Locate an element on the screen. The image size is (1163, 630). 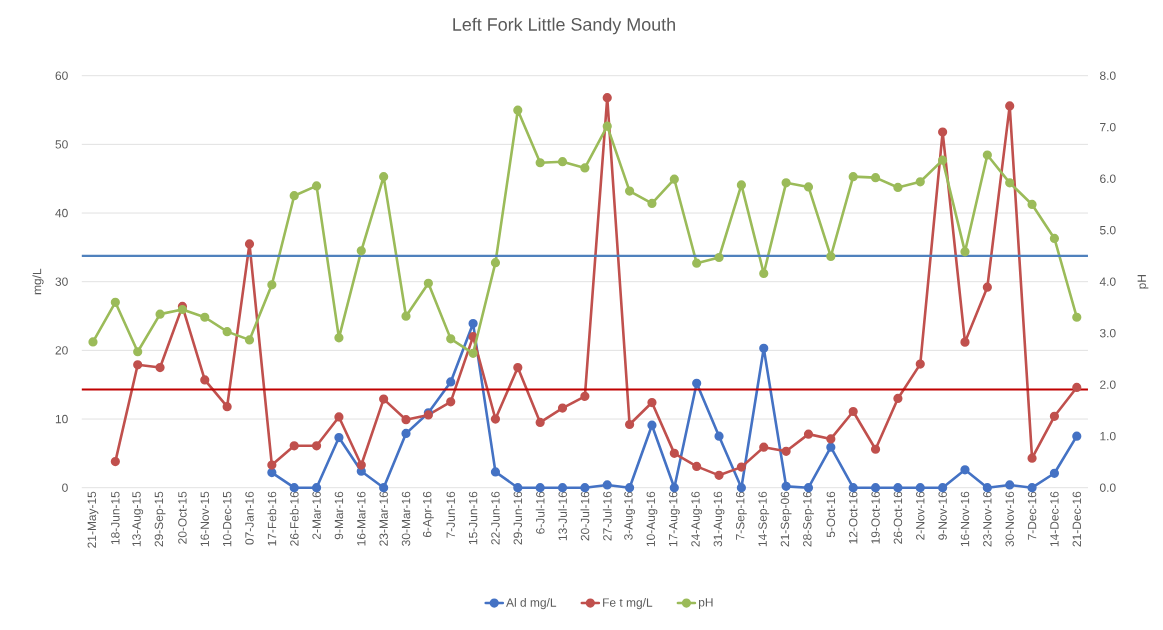
y-tick-label: 30 is located at coordinates (61, 281).